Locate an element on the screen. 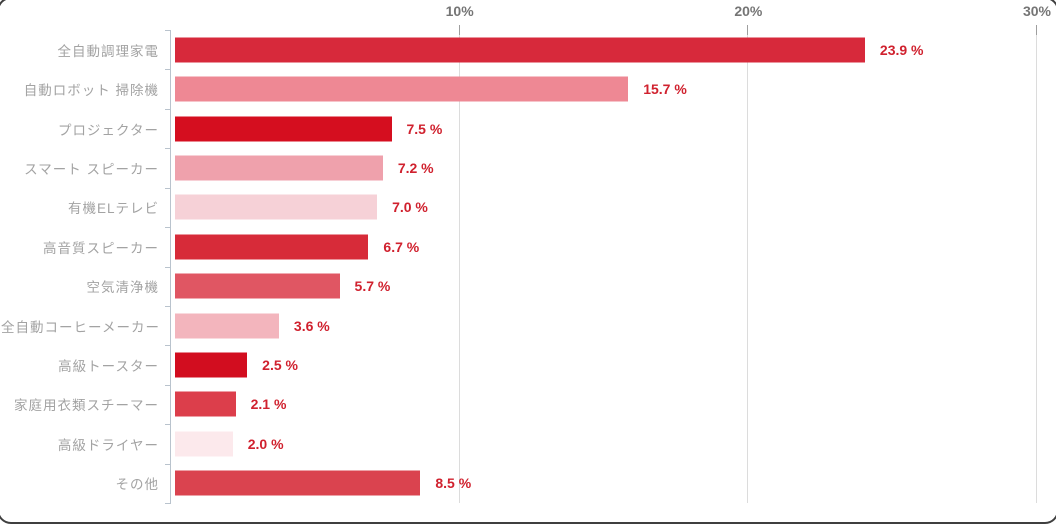 Image resolution: width=1056 pixels, height=524 pixels. value-label: 7.5 % is located at coordinates (424, 128).